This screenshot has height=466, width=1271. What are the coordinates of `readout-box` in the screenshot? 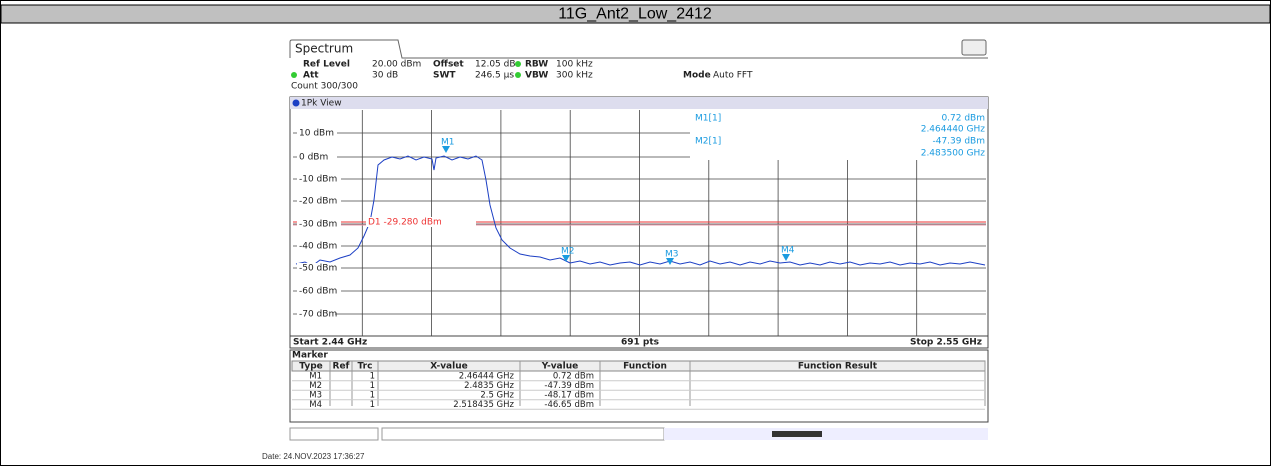 It's located at (838, 135).